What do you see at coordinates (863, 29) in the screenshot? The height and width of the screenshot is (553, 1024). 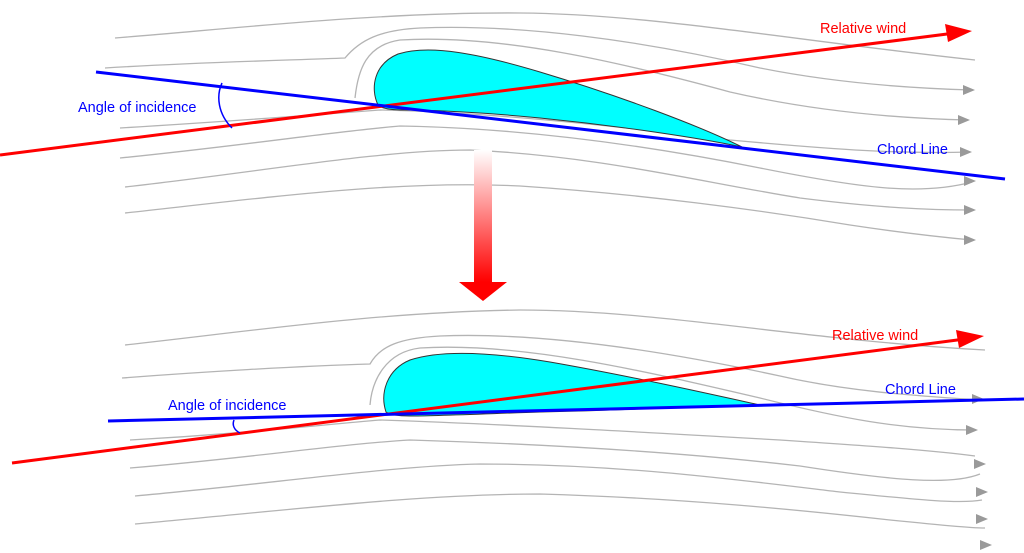 I see `top-relative-wind-label: Relative wind` at bounding box center [863, 29].